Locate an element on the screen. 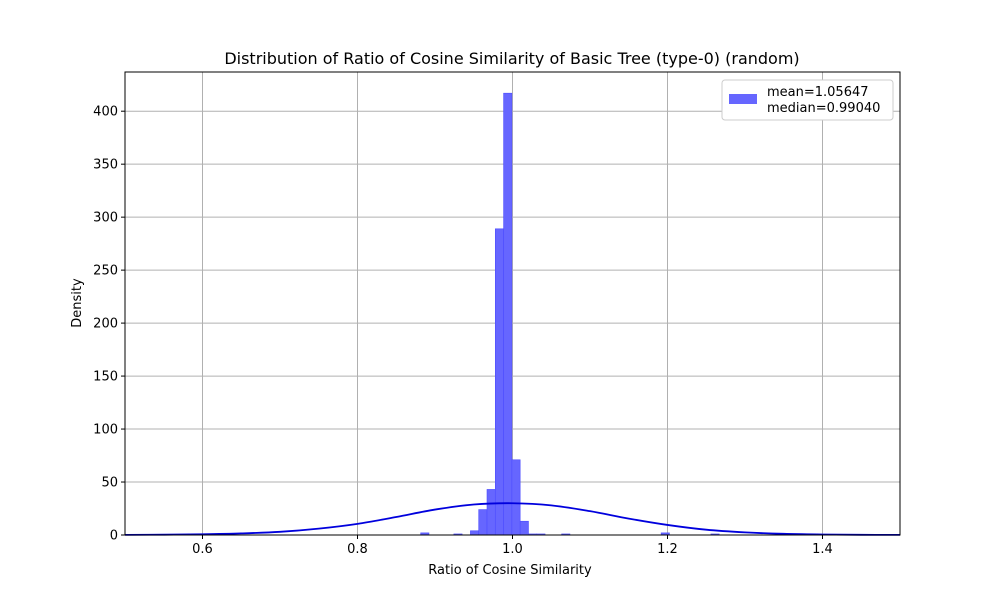 This screenshot has height=600, width=1000. y-axis-label: Density is located at coordinates (77, 303).